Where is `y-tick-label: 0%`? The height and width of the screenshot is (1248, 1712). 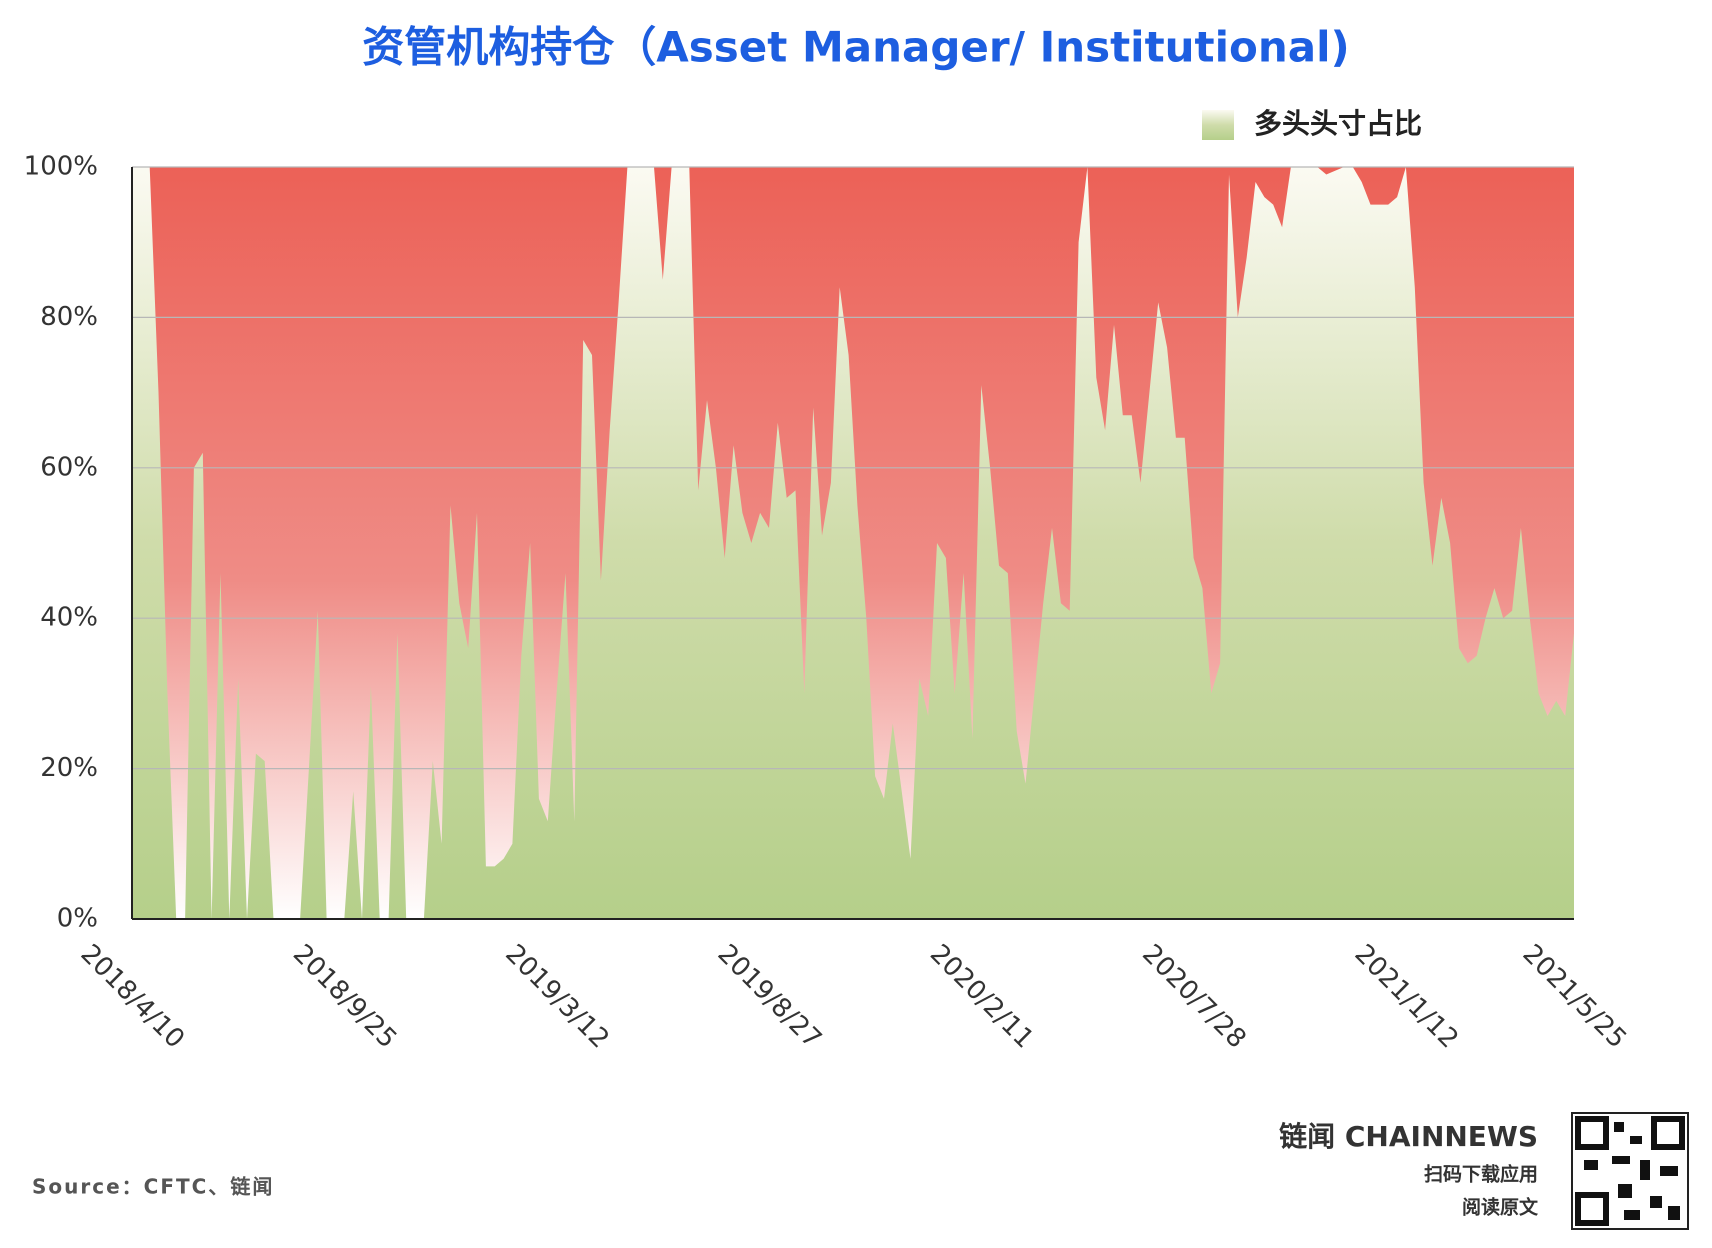 y-tick-label: 0% is located at coordinates (77, 919).